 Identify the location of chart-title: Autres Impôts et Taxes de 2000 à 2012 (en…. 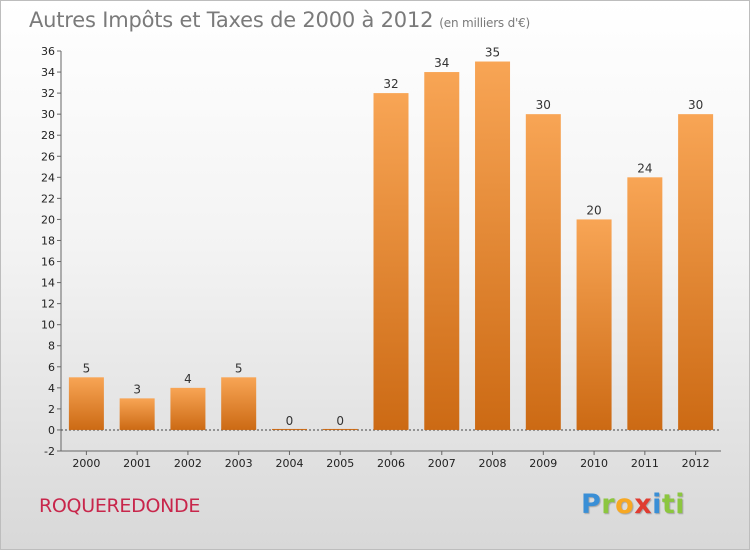
(279, 20).